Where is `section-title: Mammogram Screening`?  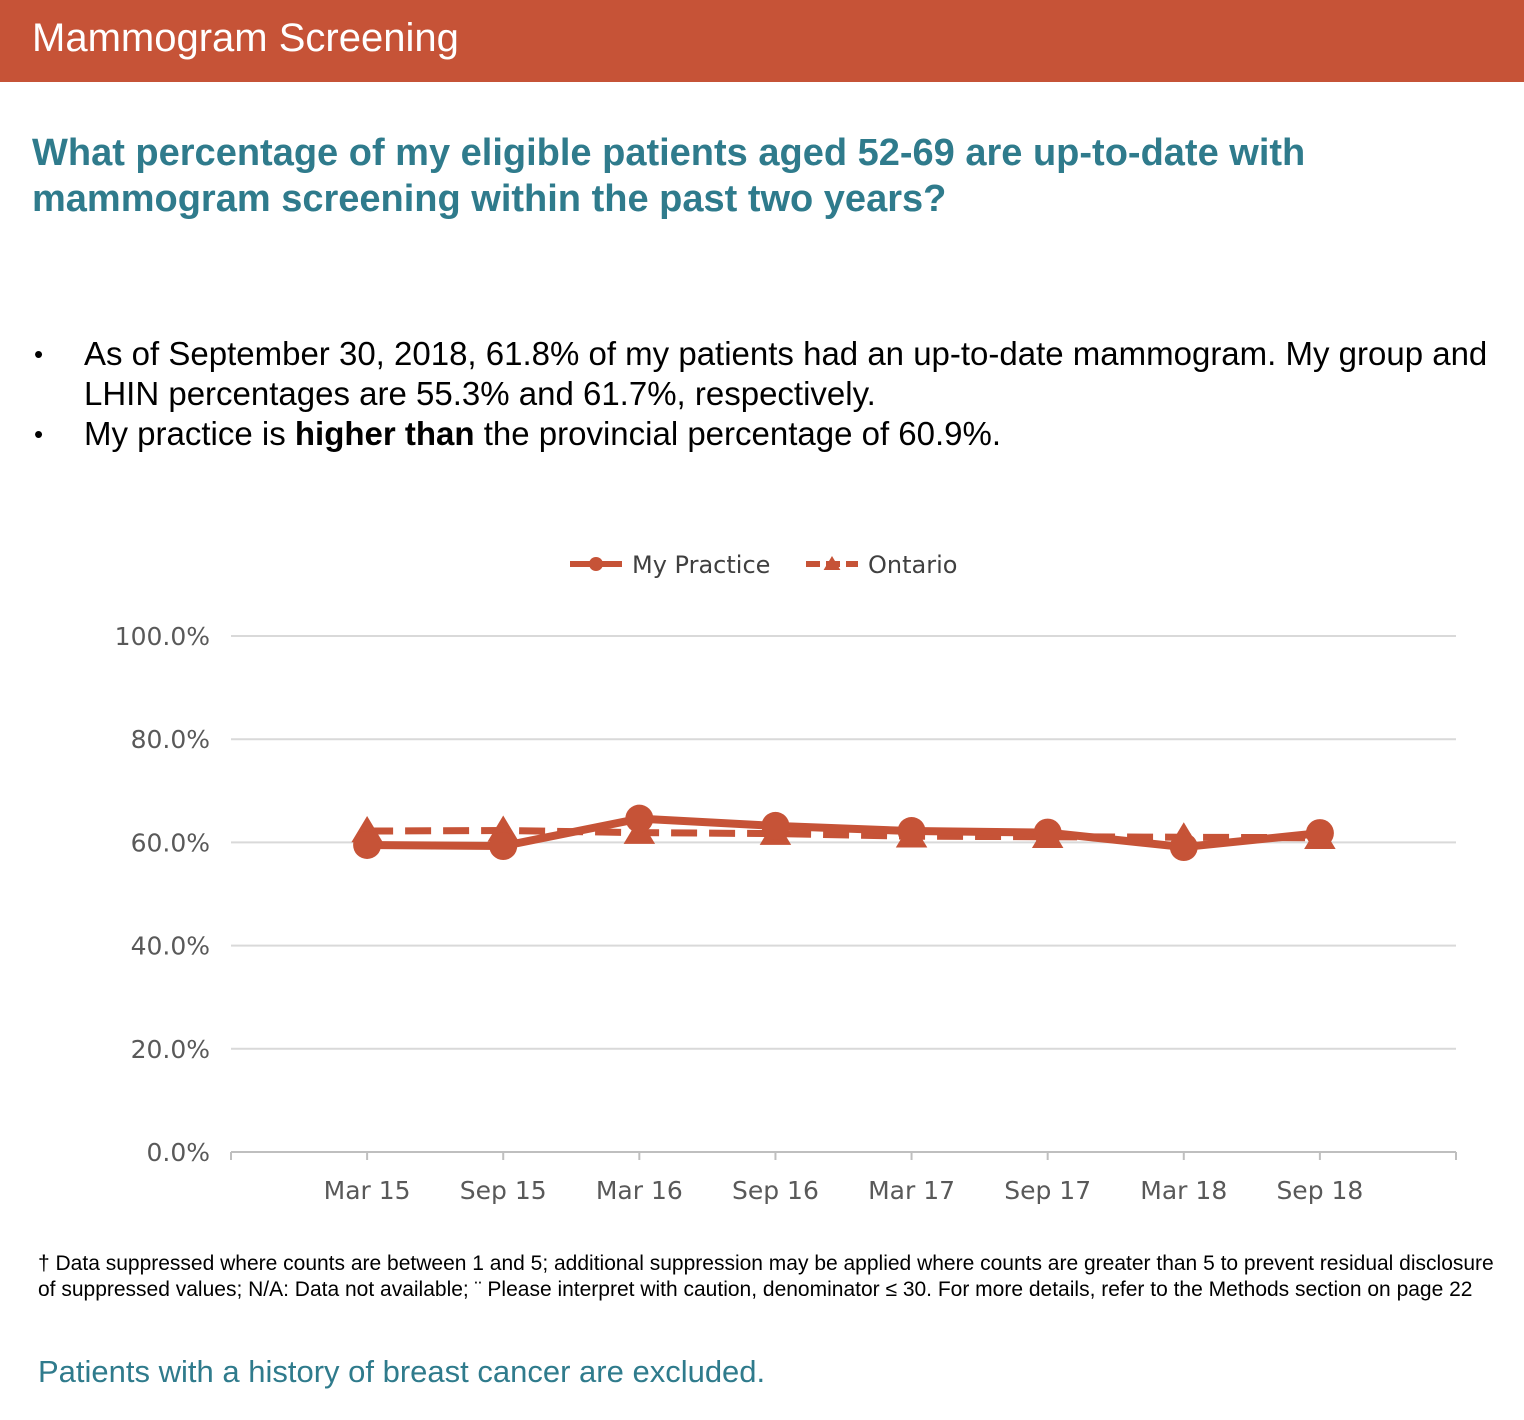
section-title: Mammogram Screening is located at coordinates (245, 38).